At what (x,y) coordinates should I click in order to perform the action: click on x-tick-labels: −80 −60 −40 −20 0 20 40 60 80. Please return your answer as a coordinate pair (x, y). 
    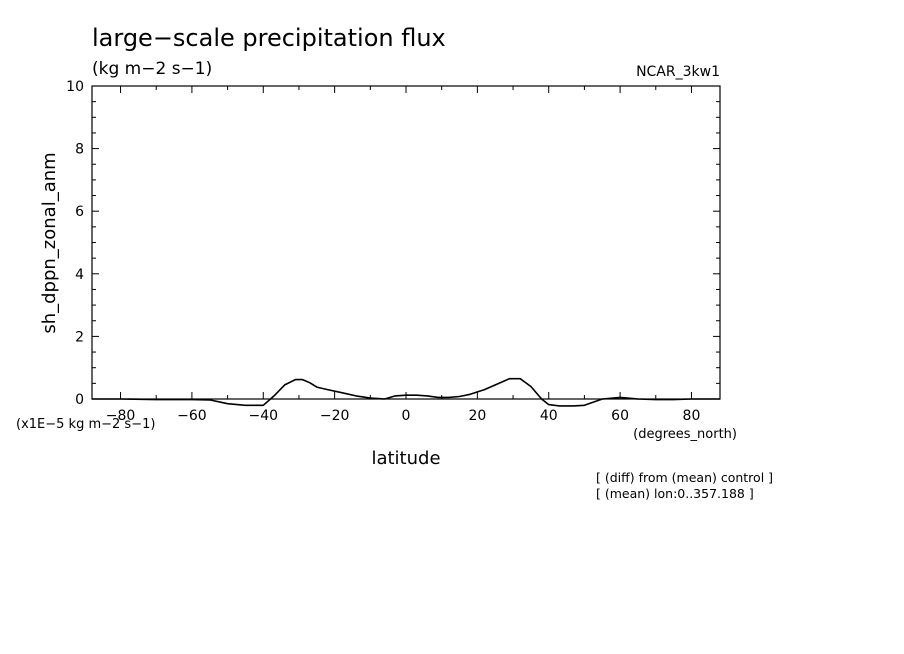
    Looking at the image, I should click on (403, 416).